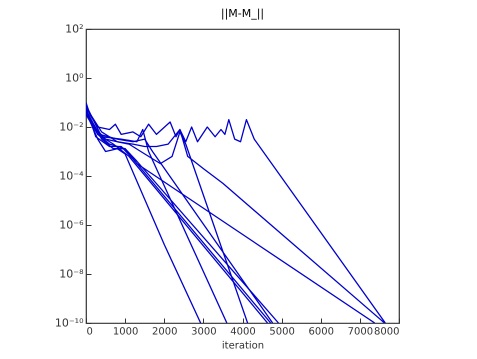 This screenshot has height=359, width=477. I want to click on y-tick-label: 10⁻², so click(71, 127).